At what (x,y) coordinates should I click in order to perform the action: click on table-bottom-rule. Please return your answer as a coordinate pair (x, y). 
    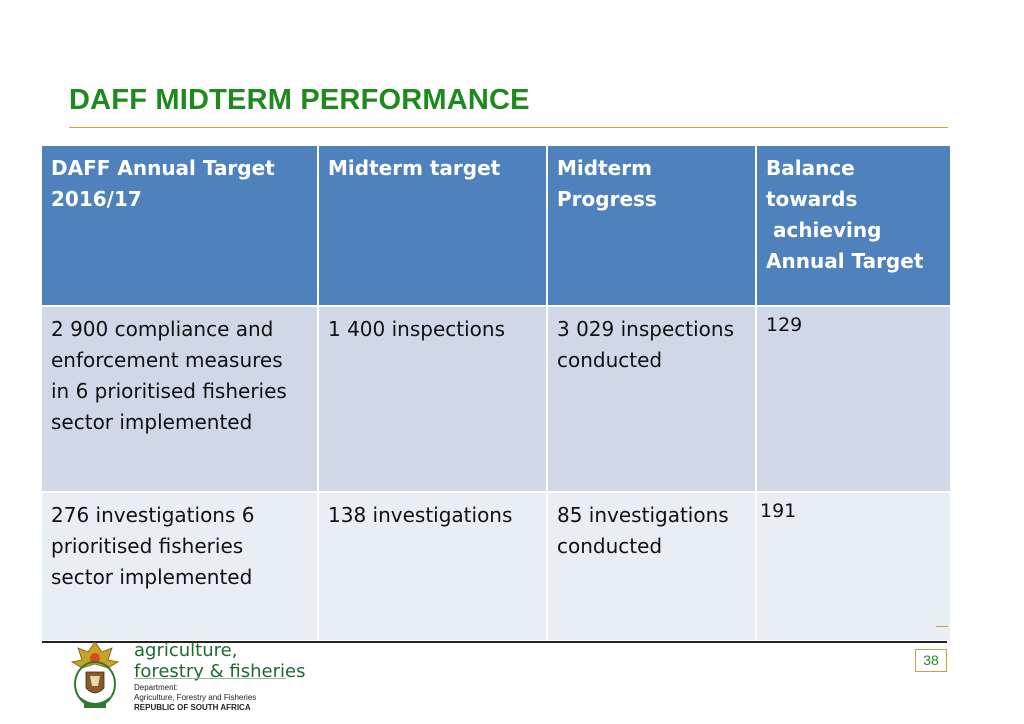
    Looking at the image, I should click on (494, 642).